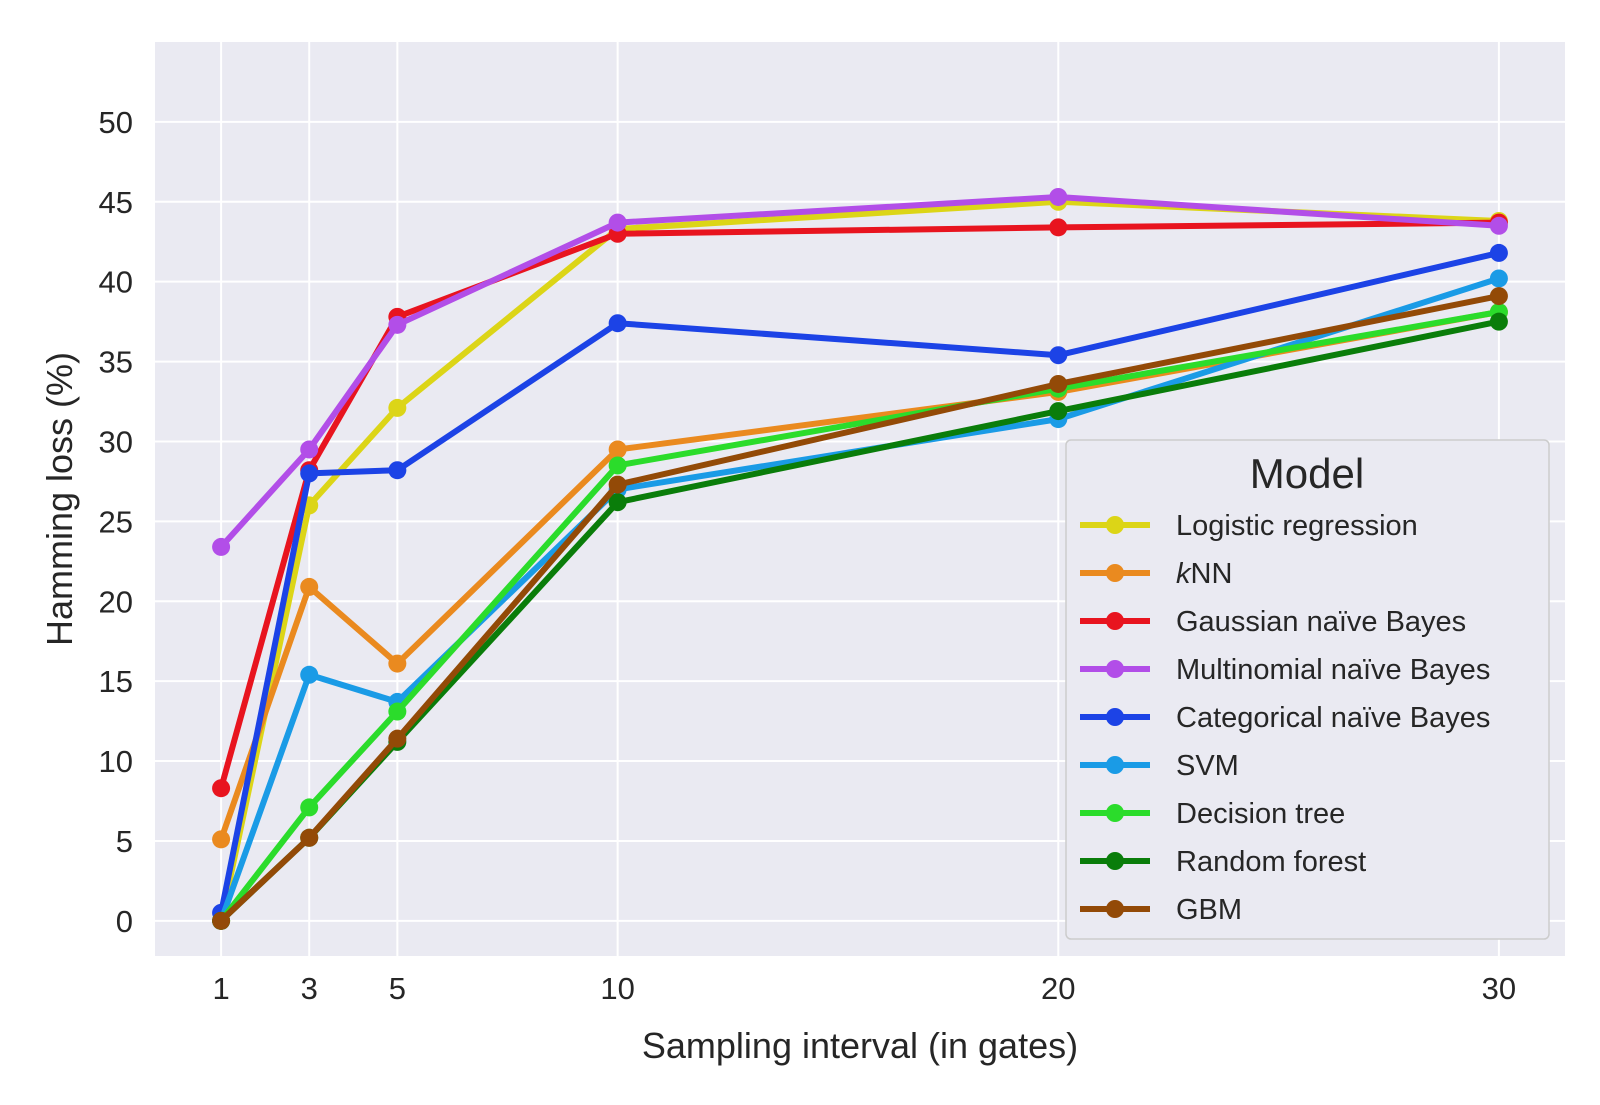  Describe the element at coordinates (1204, 574) in the screenshot. I see `legend-label: kNN` at that location.